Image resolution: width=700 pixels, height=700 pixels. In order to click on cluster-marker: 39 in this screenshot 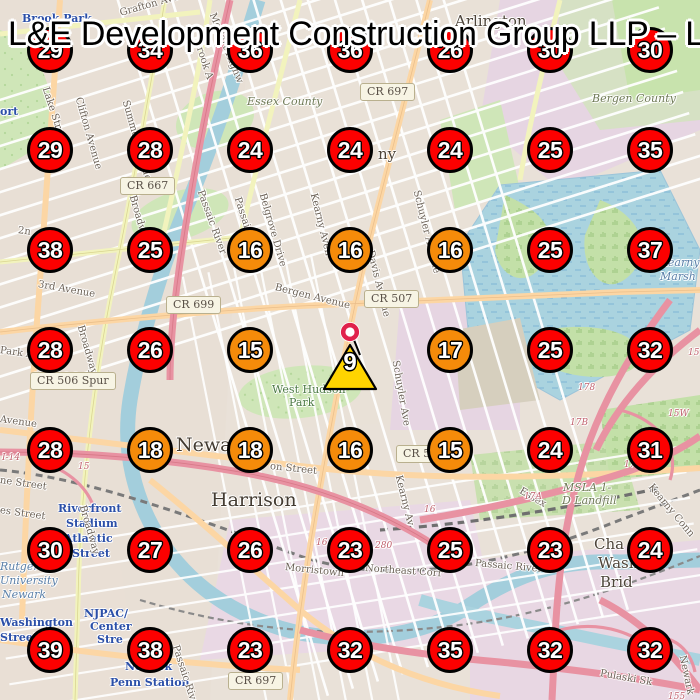, I will do `click(50, 650)`.